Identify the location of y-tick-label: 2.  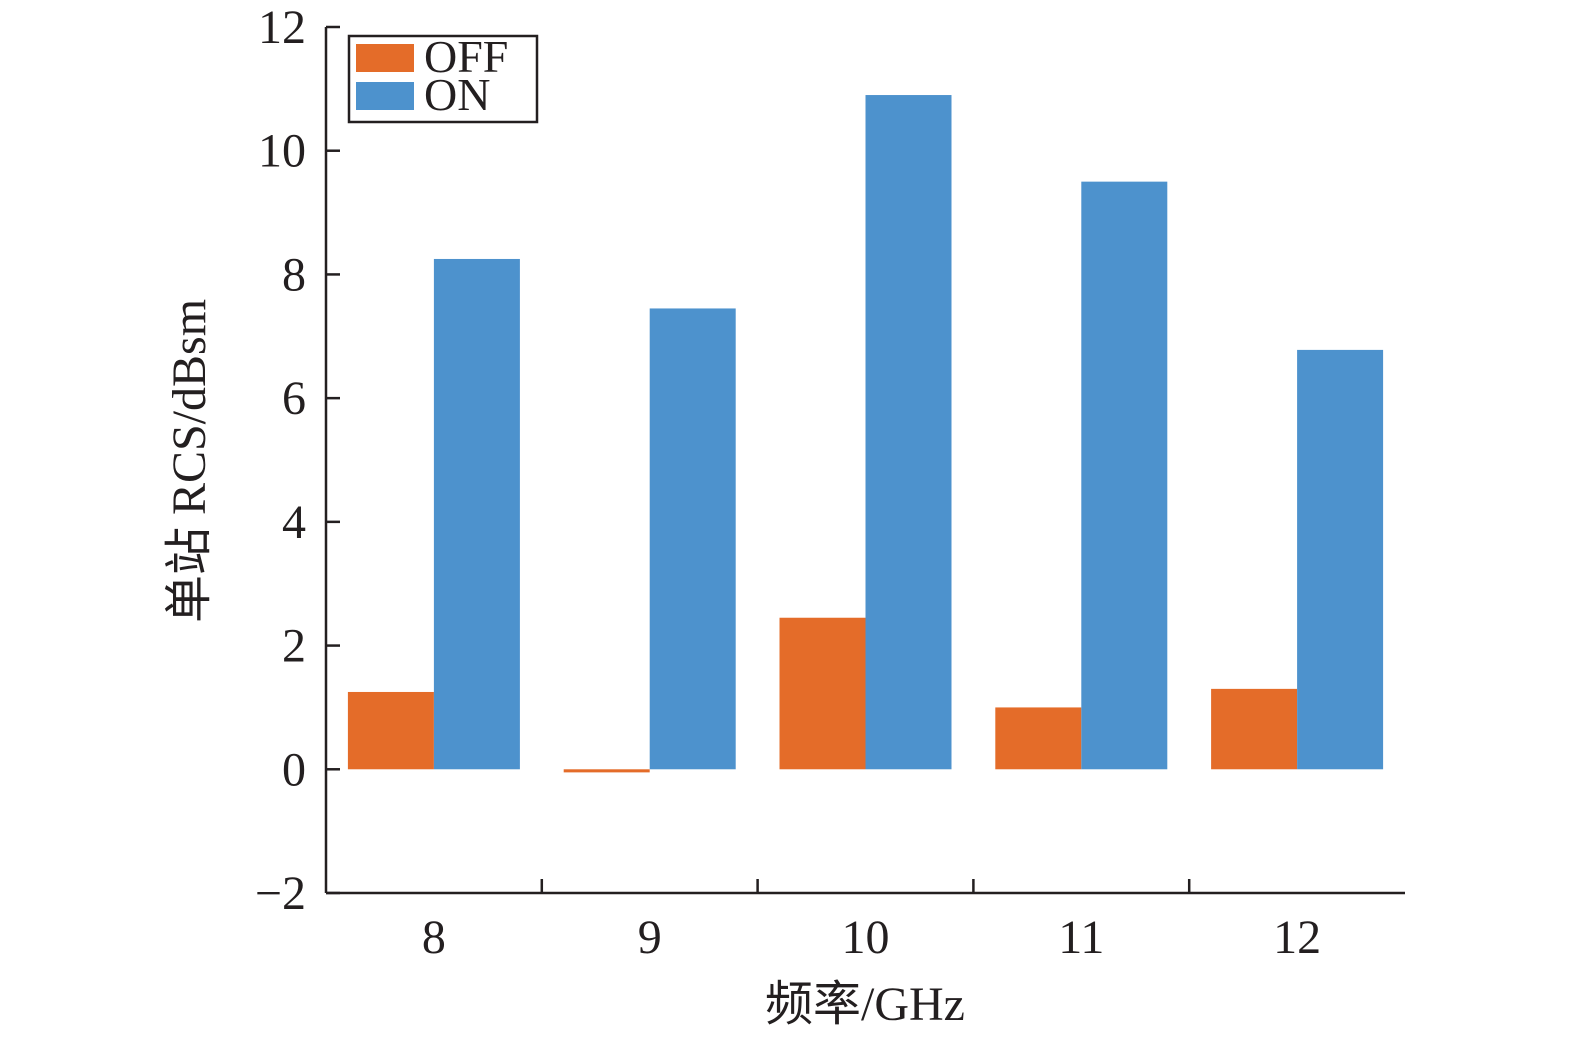
(294, 646).